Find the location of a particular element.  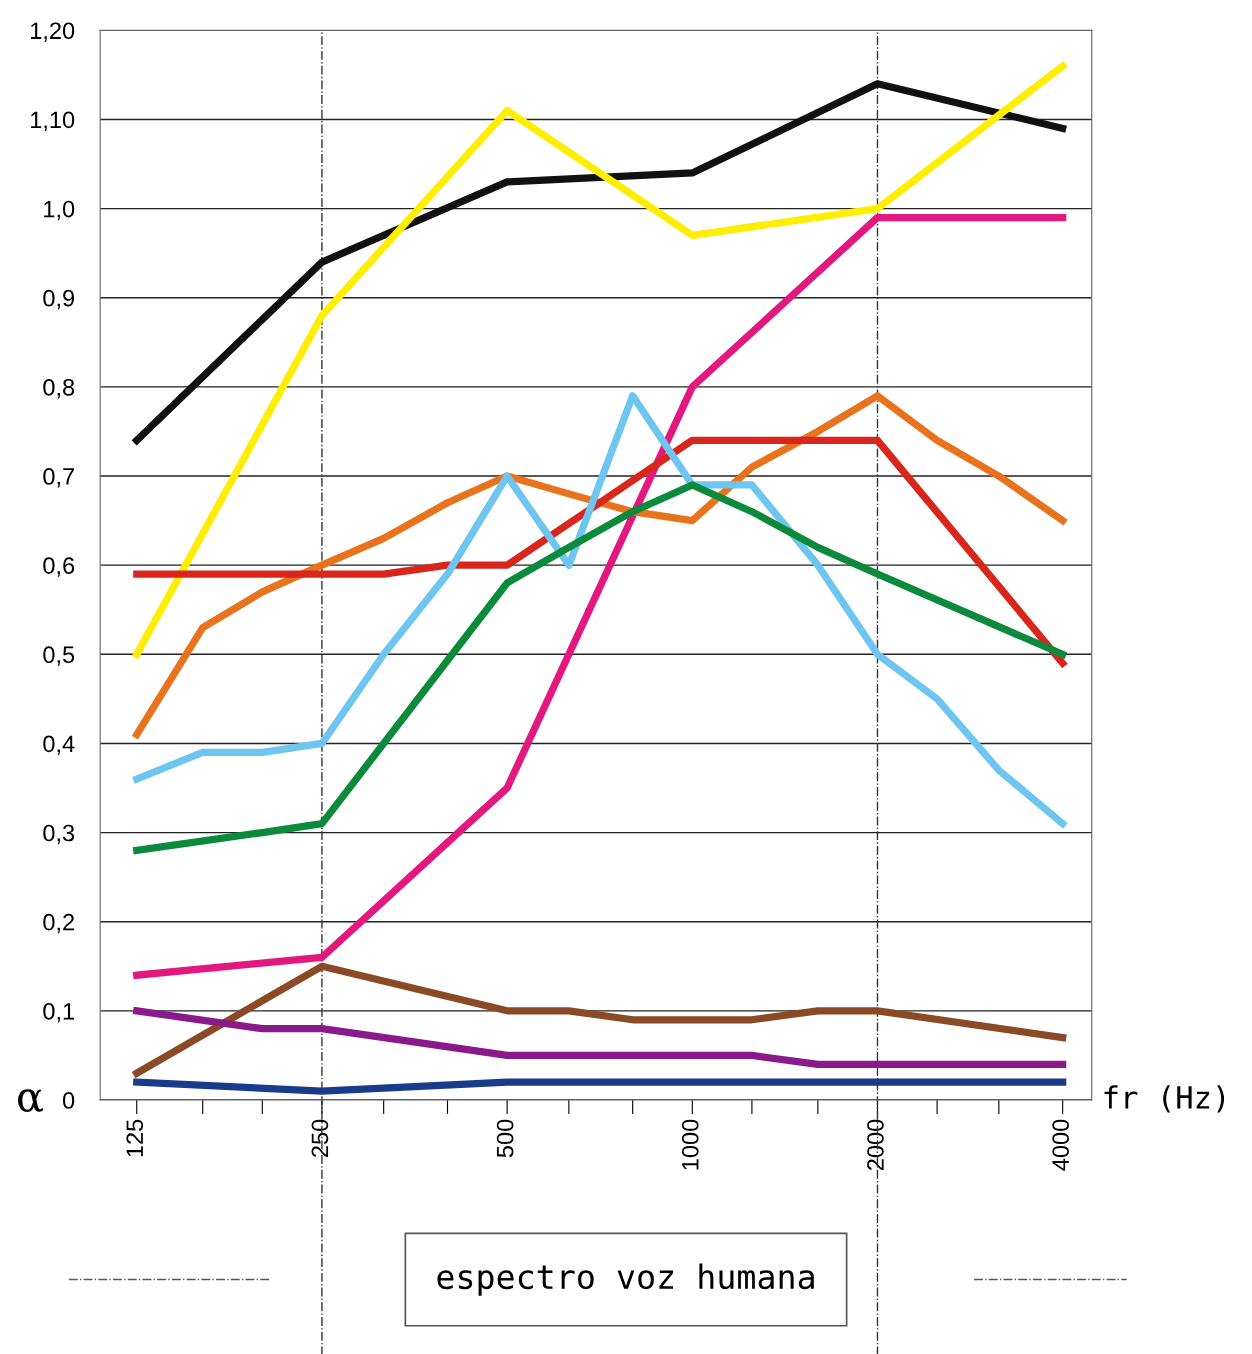

y-axis-title: α is located at coordinates (30, 1100).